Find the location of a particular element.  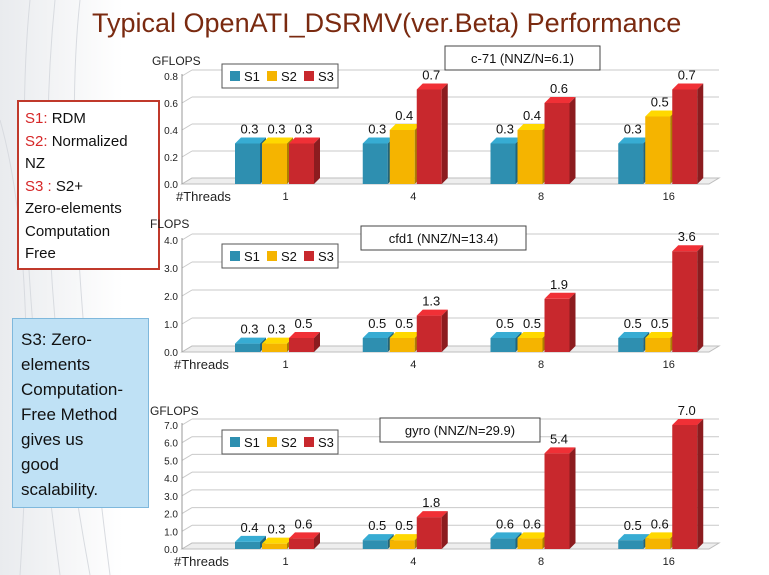

note-line: Computation- is located at coordinates (72, 389).